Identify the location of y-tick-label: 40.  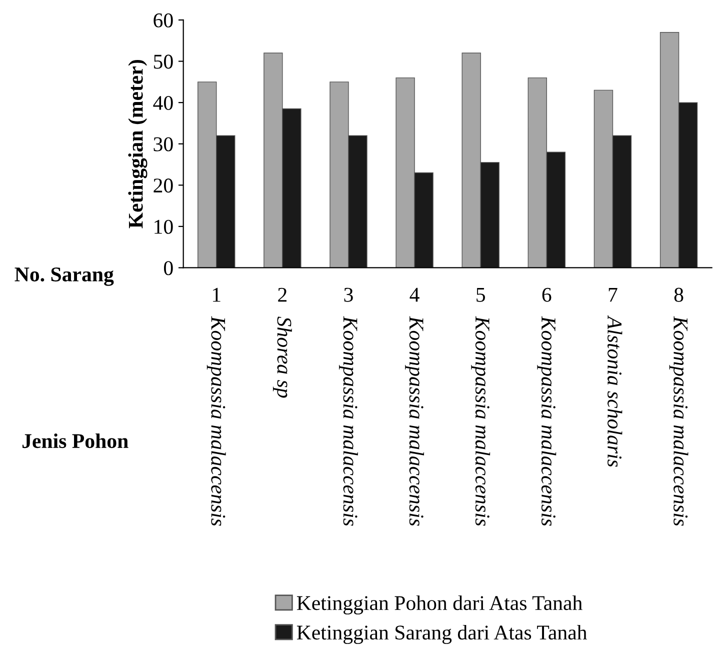
(163, 103).